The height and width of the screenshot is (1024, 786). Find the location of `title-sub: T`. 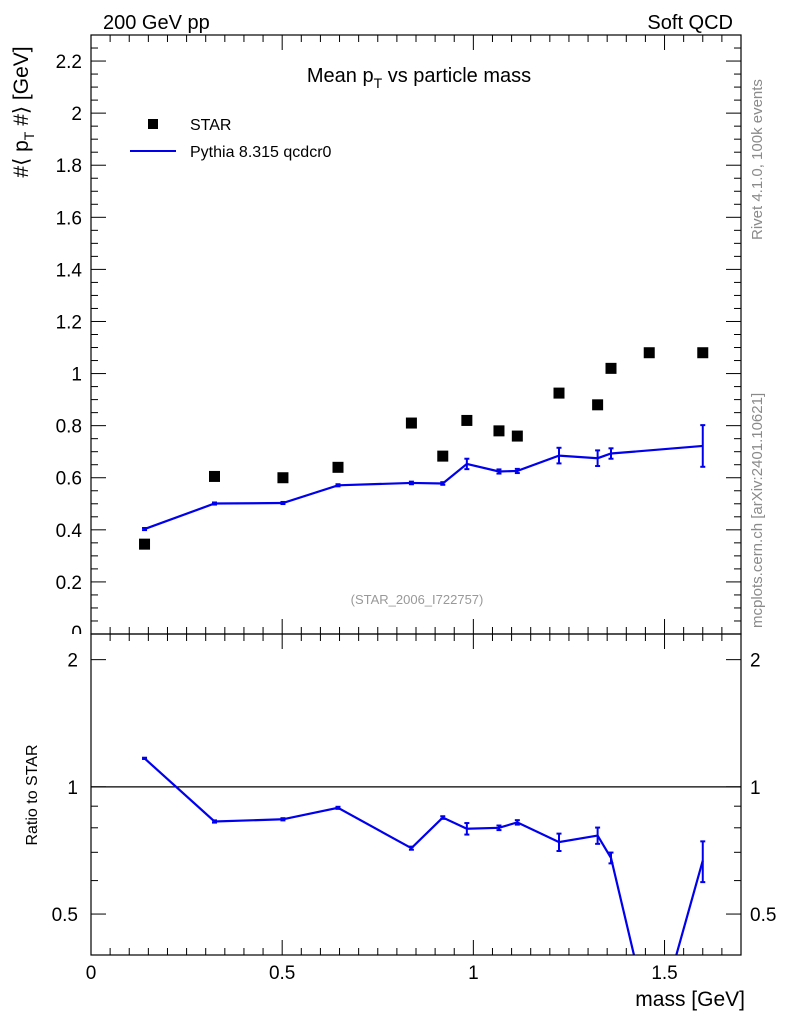

title-sub: T is located at coordinates (378, 83).